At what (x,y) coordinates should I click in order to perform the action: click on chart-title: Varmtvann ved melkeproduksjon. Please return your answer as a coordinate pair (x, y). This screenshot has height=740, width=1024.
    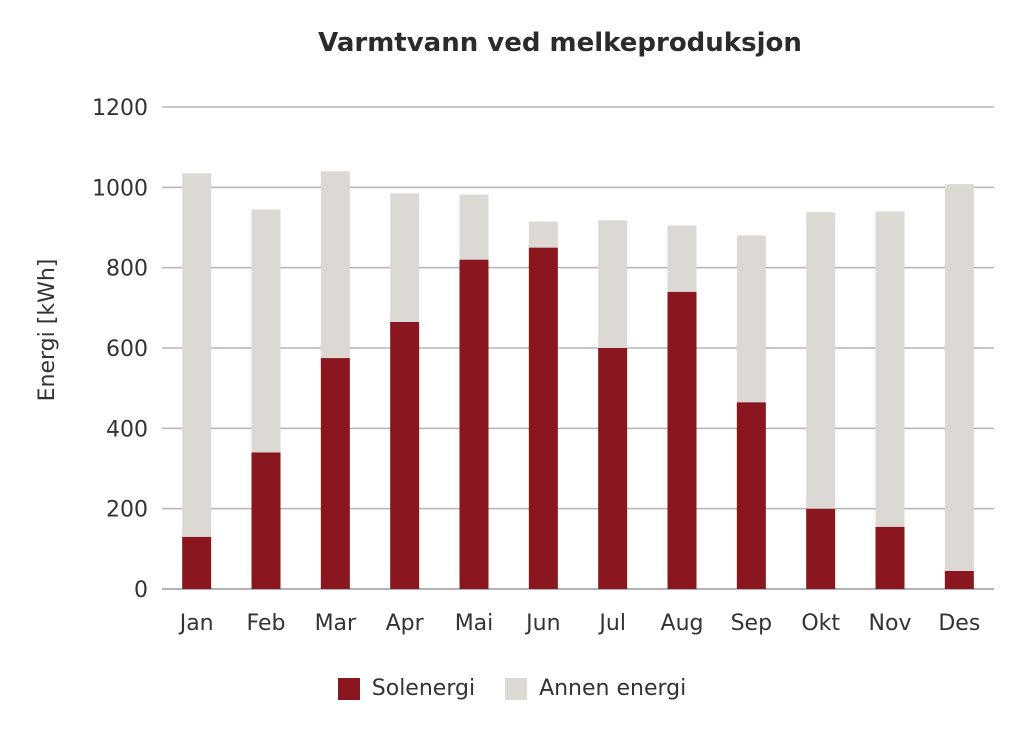
    Looking at the image, I should click on (560, 43).